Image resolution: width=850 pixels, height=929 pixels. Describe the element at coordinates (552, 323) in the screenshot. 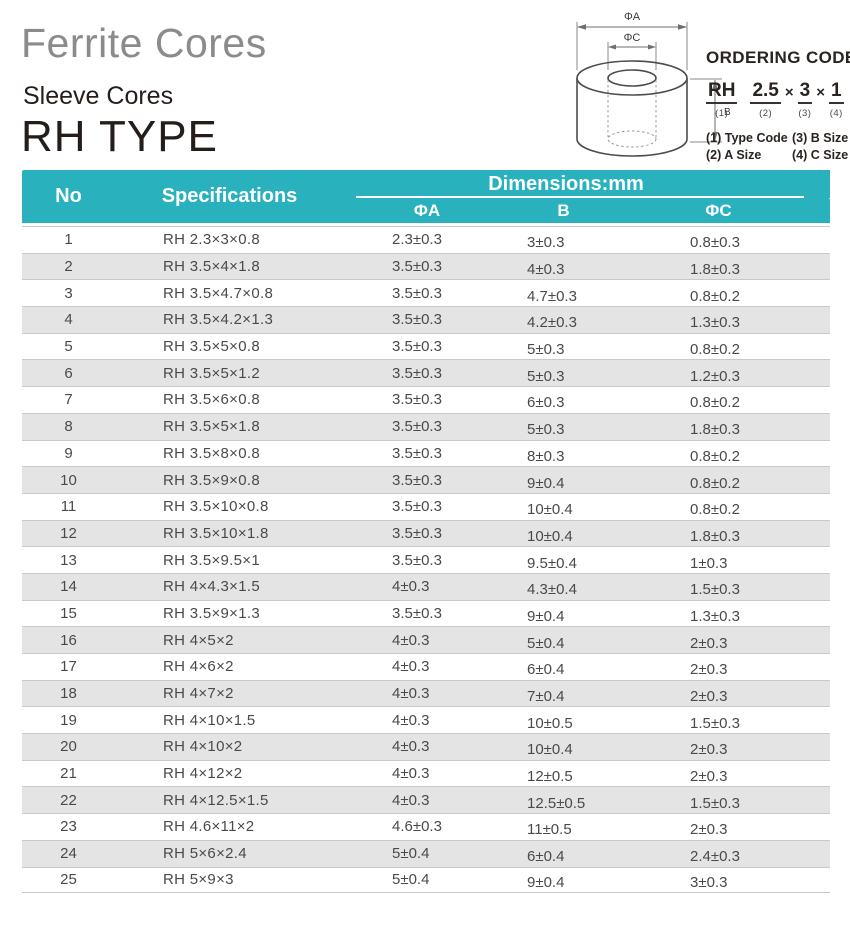

I see `cell-b-value: 4.2±0.3` at that location.